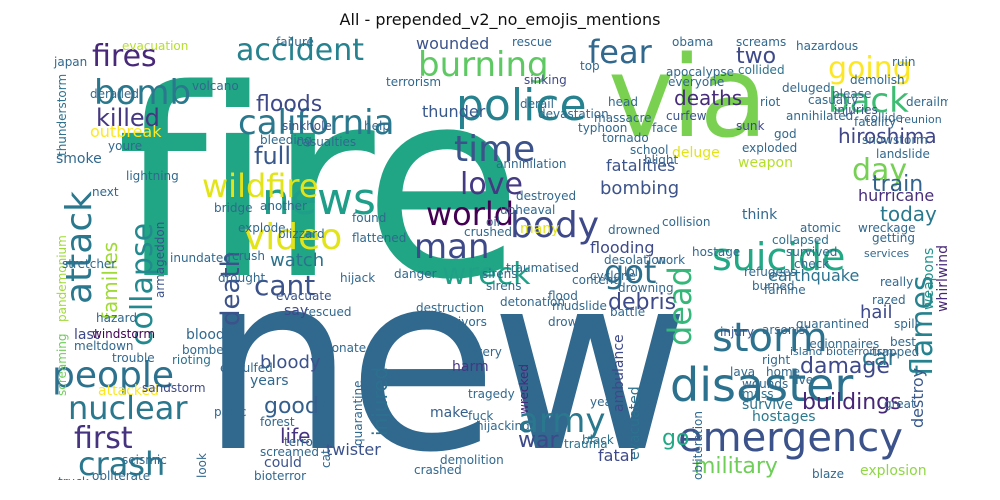 This screenshot has height=500, width=1000. I want to click on word-home: home, so click(783, 372).